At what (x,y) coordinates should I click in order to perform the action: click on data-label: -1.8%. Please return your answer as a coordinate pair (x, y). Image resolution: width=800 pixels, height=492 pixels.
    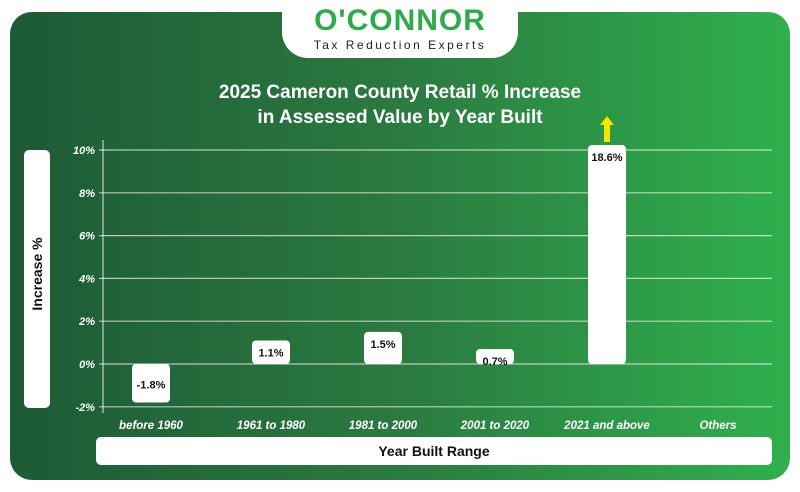
    Looking at the image, I should click on (151, 386).